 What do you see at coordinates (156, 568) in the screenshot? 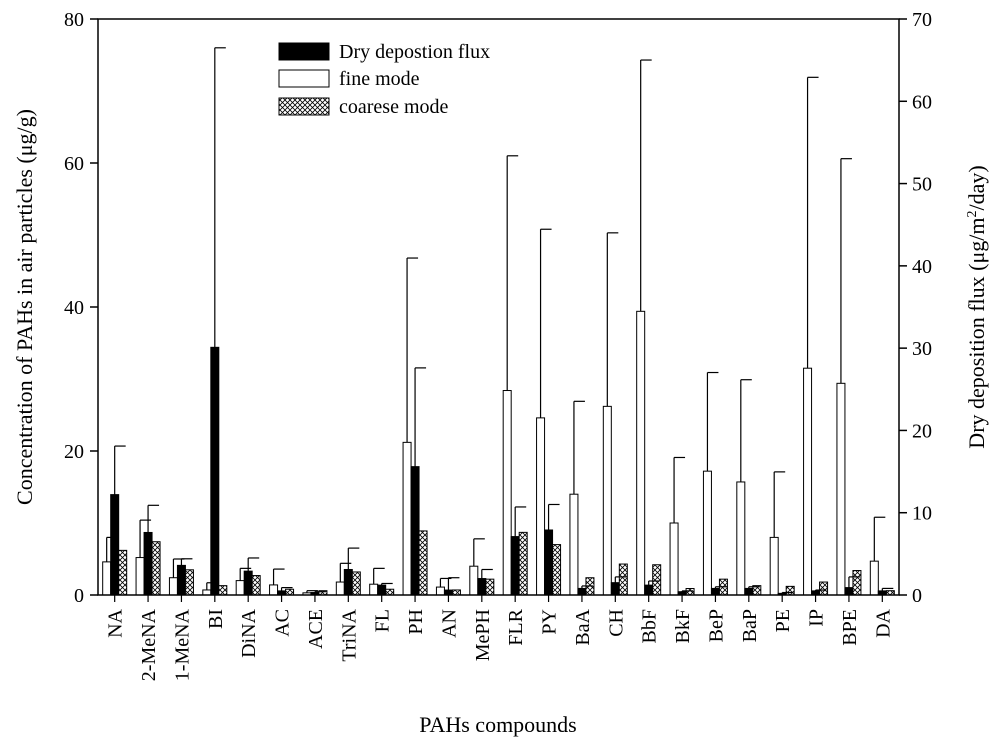
I see `bar-coarese-mode-2-mena` at bounding box center [156, 568].